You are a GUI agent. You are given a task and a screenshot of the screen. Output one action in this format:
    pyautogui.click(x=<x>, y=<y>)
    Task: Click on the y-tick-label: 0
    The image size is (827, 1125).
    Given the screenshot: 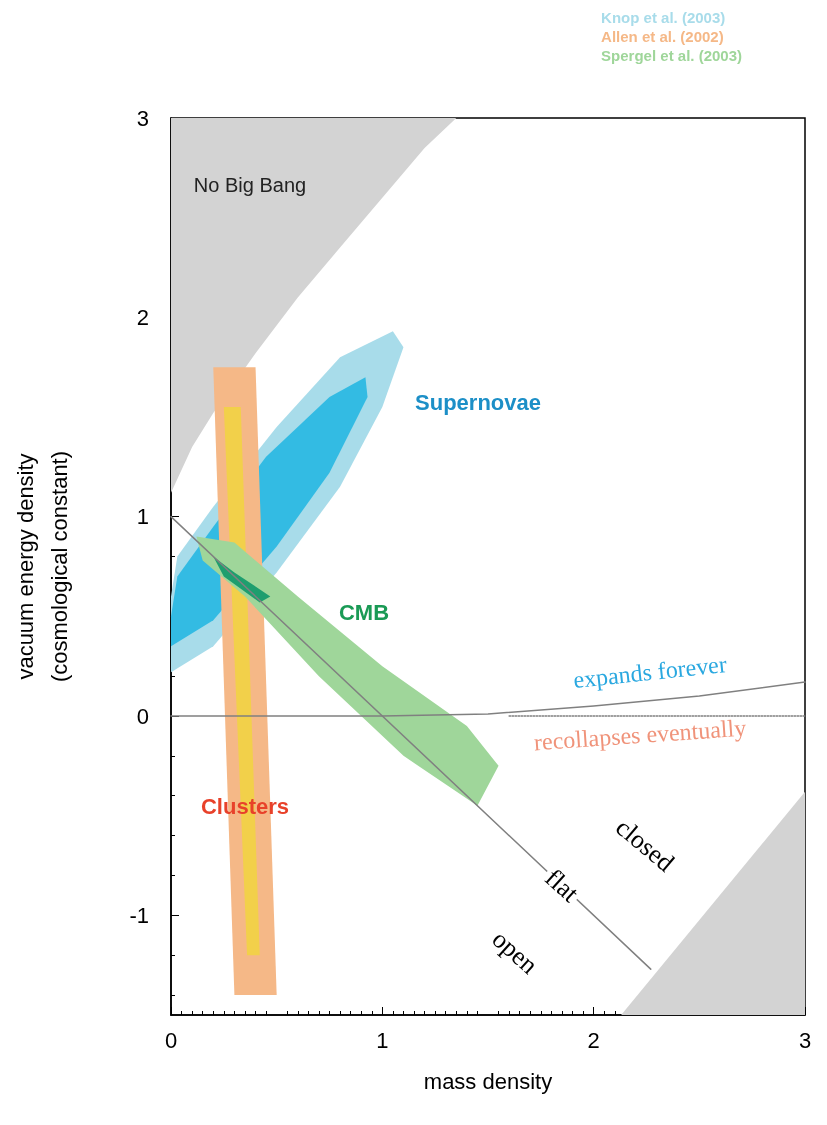 What is the action you would take?
    pyautogui.click(x=142, y=716)
    